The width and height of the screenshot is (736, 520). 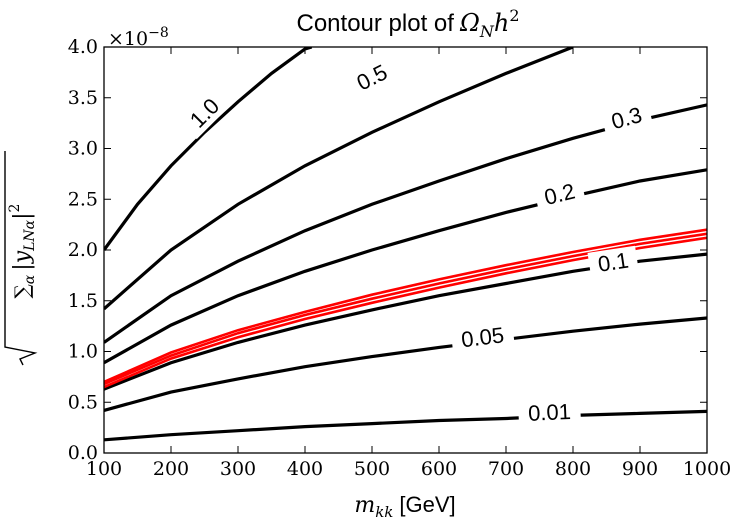 What do you see at coordinates (83, 301) in the screenshot?
I see `y-tick-label: 1.5` at bounding box center [83, 301].